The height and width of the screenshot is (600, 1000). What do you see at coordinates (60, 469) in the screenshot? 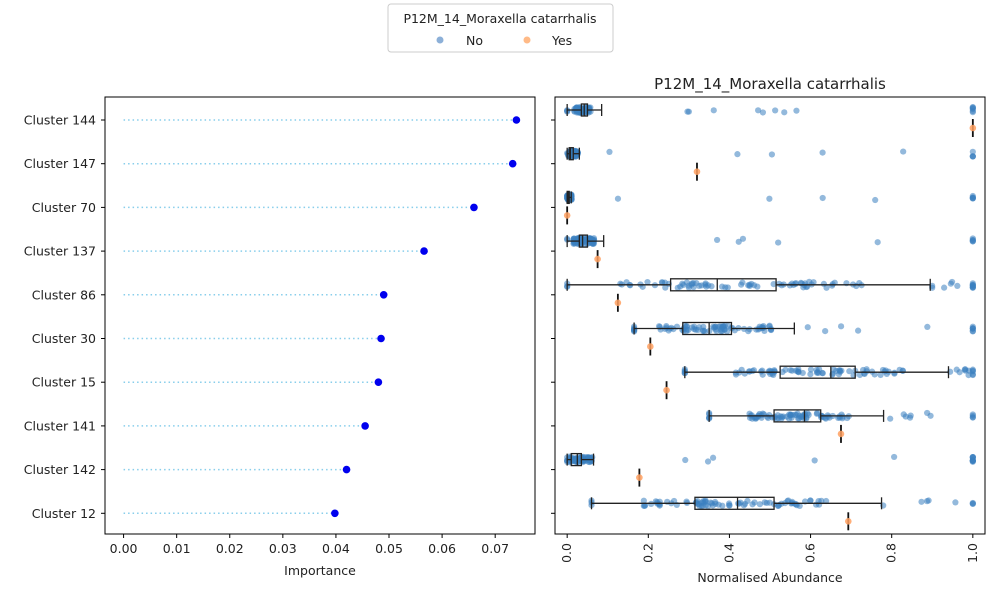
I see `y-tick-label: Cluster 142` at bounding box center [60, 469].